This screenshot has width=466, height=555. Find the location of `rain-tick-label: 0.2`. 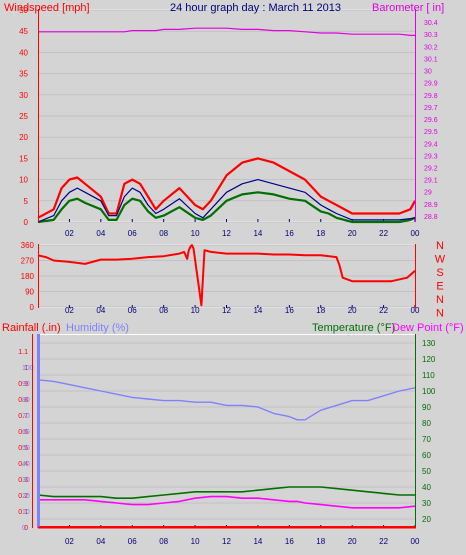

rain-tick-label: 0.2 is located at coordinates (23, 496).